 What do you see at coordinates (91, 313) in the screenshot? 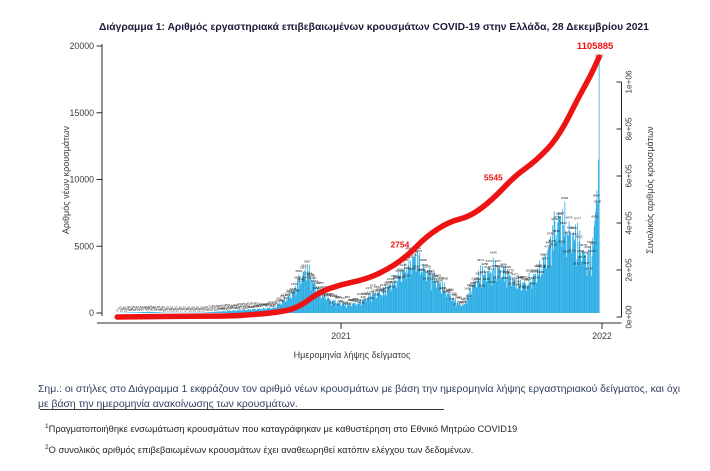
I see `svg-text: 0` at bounding box center [91, 313].